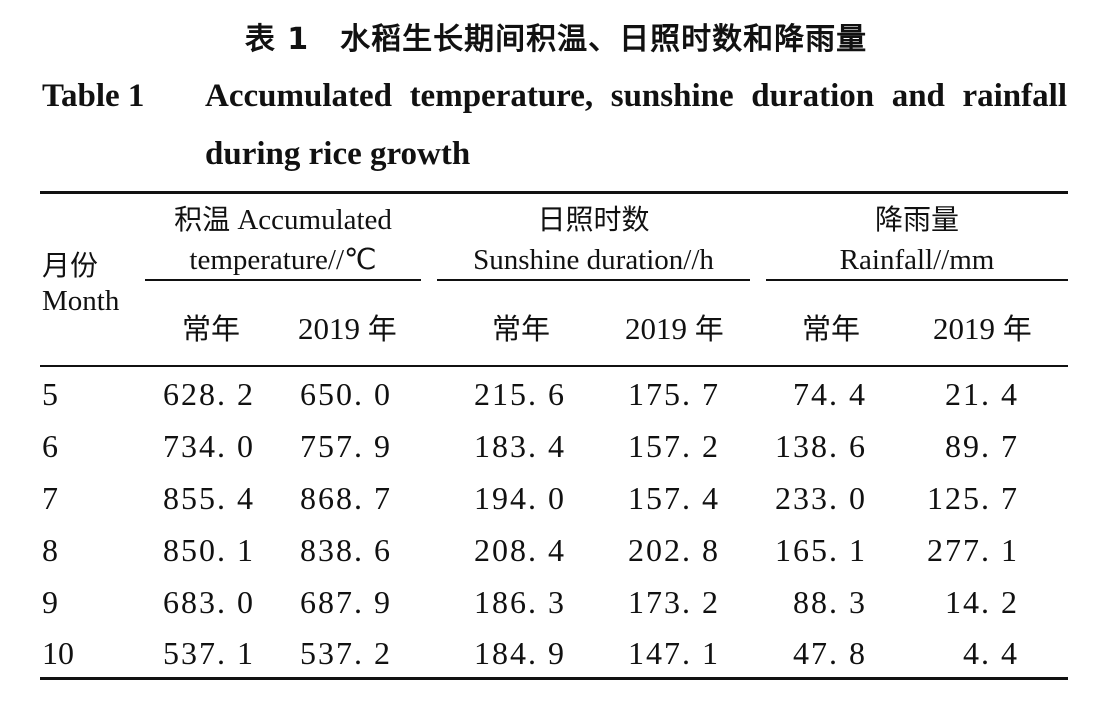 This screenshot has height=705, width=1112. I want to click on cell-sun-2019: 157. 2, so click(674, 446).